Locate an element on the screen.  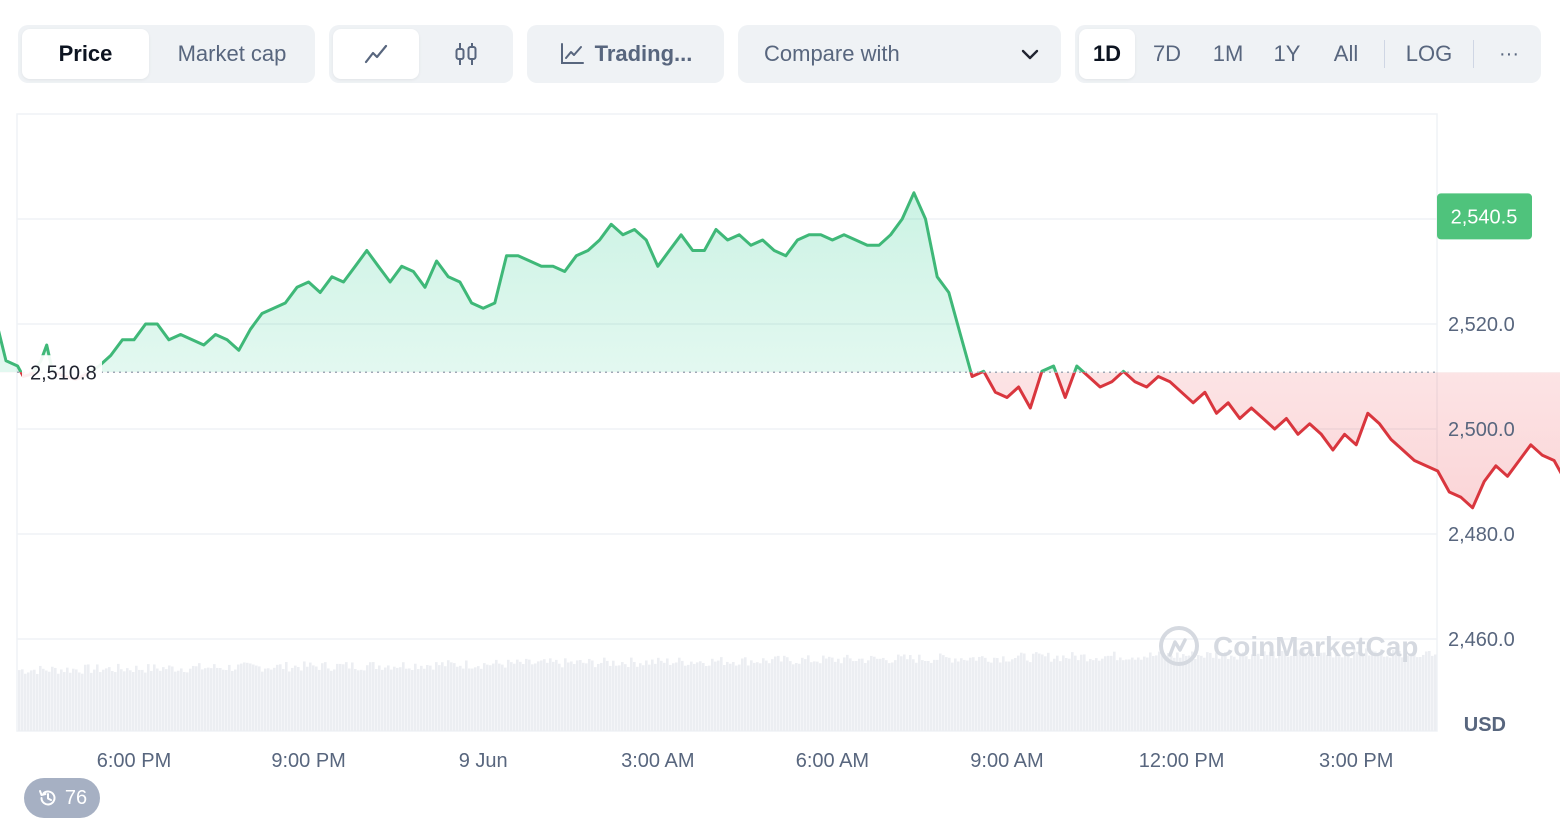
range-1y: 1Y is located at coordinates (1287, 53).